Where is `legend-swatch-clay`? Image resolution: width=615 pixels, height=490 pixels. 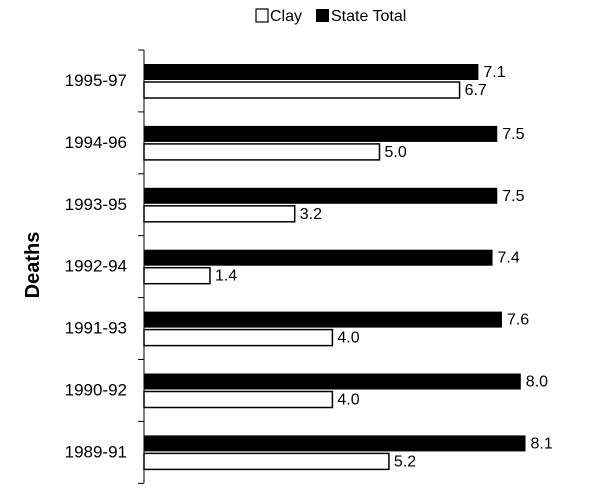
legend-swatch-clay is located at coordinates (262, 15).